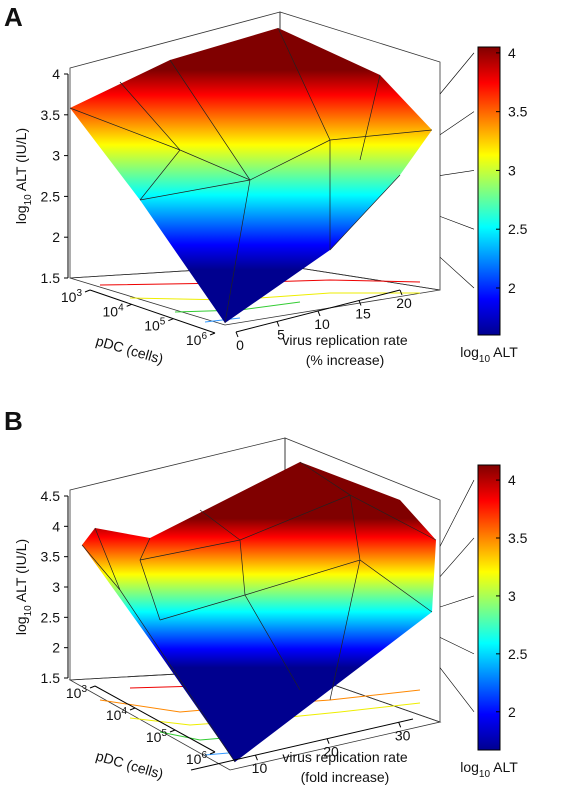  What do you see at coordinates (13, 17) in the screenshot?
I see `panel-label: A` at bounding box center [13, 17].